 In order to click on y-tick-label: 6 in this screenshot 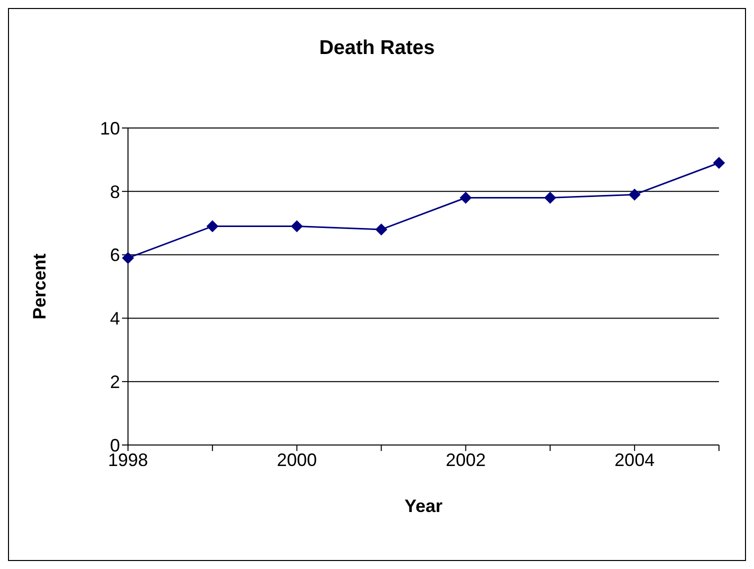, I will do `click(115, 255)`.